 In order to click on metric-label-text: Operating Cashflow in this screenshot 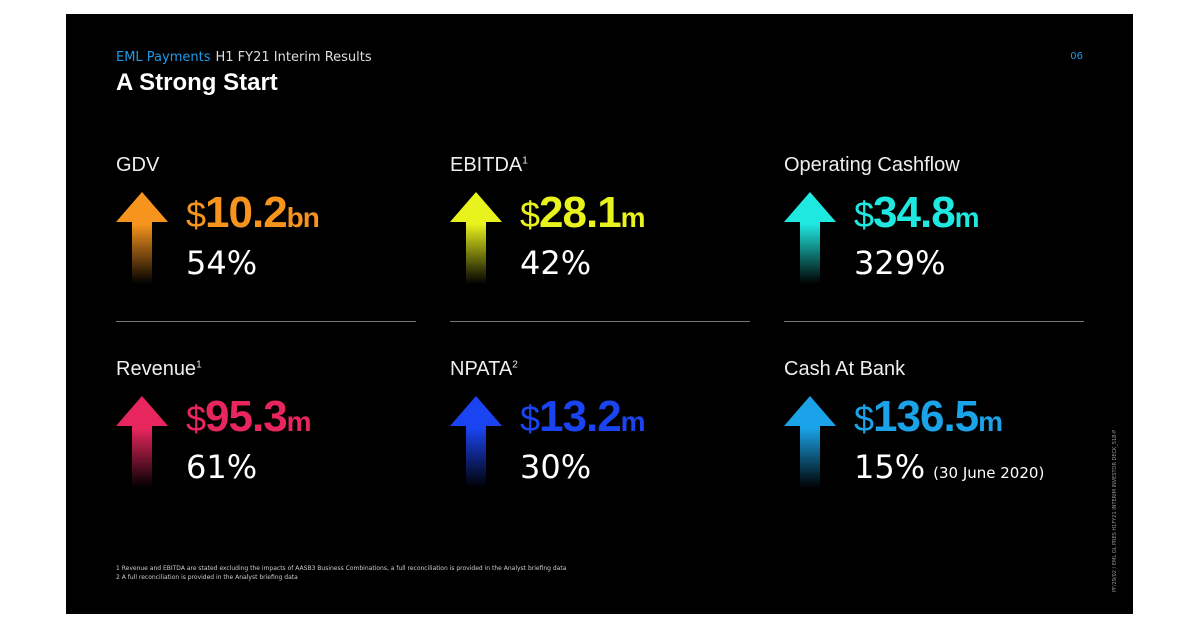, I will do `click(872, 165)`.